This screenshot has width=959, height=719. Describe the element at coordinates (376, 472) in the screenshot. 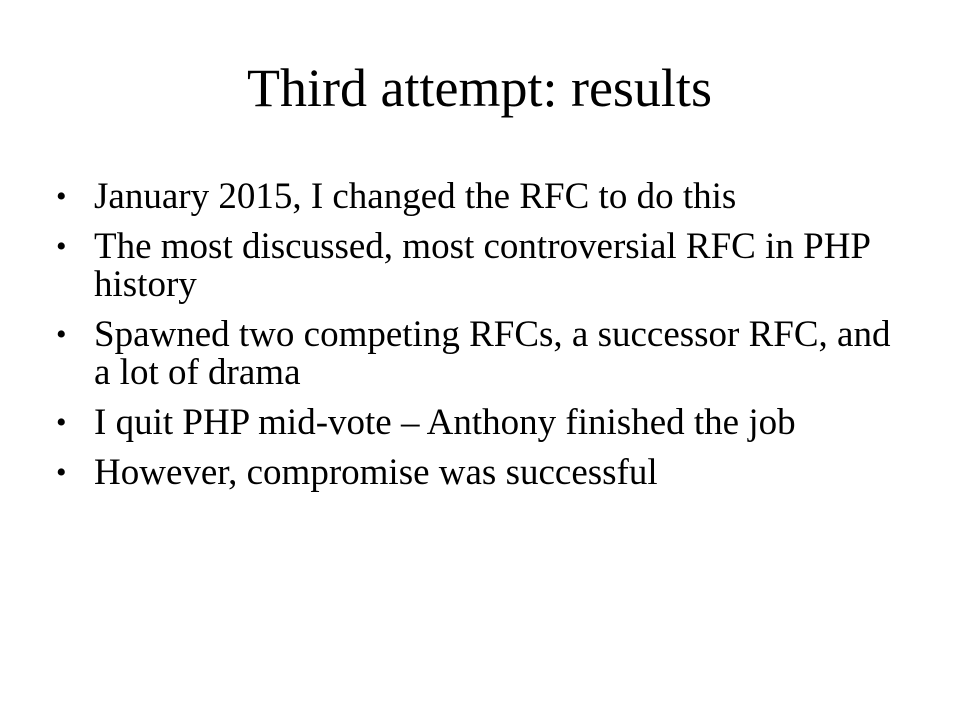

I see `bullet-text: However, compromise was successful` at that location.